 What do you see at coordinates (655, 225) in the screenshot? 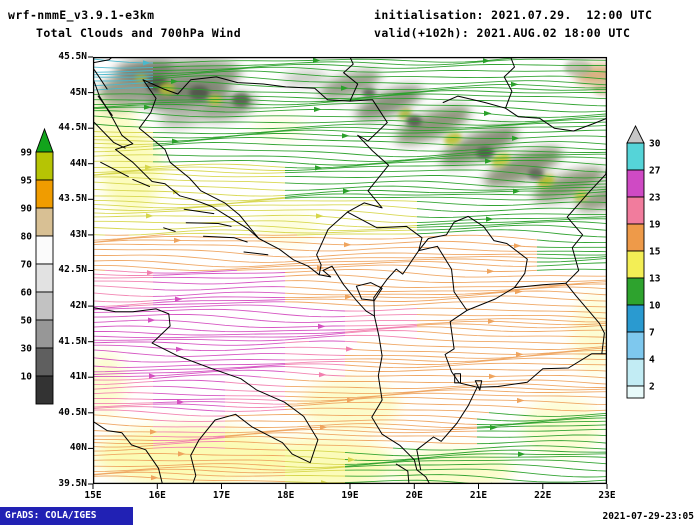
I see `colorbar-label: 19` at bounding box center [655, 225].